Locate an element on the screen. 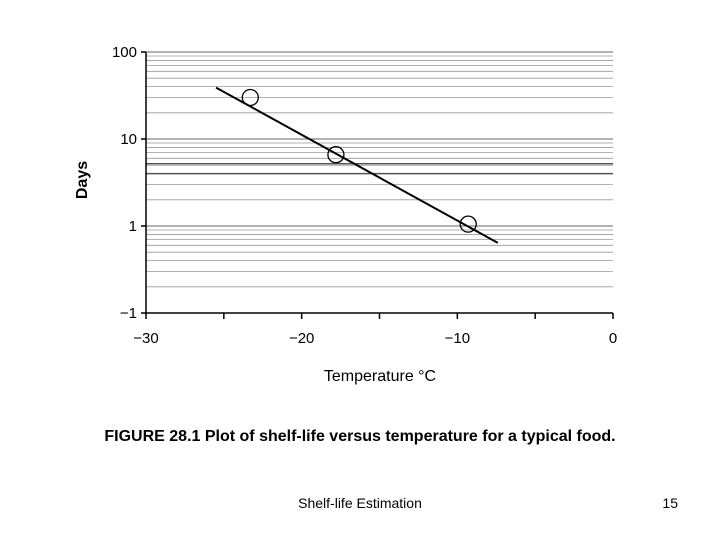  x-tick-label: −10 is located at coordinates (457, 338).